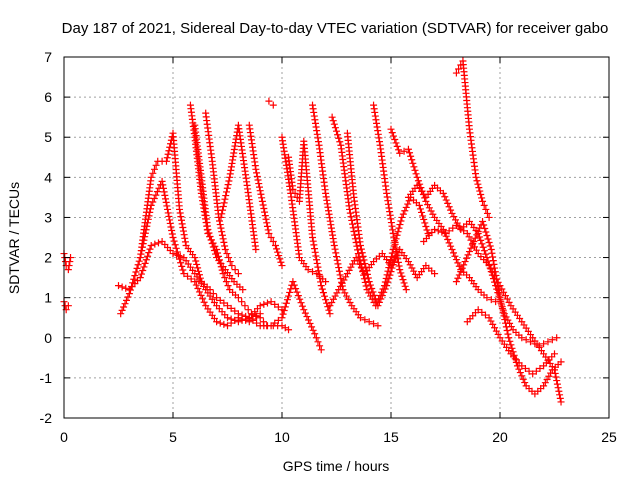 The image size is (640, 480). Describe the element at coordinates (609, 437) in the screenshot. I see `x-tick-label: 25` at that location.